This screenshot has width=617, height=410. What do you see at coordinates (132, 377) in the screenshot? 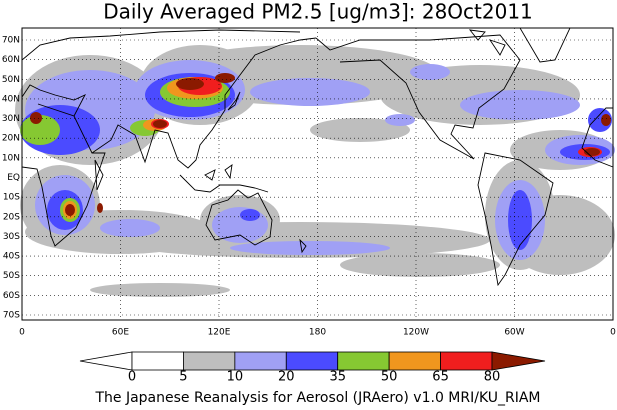
I see `colorbar-label: 0` at bounding box center [132, 377].